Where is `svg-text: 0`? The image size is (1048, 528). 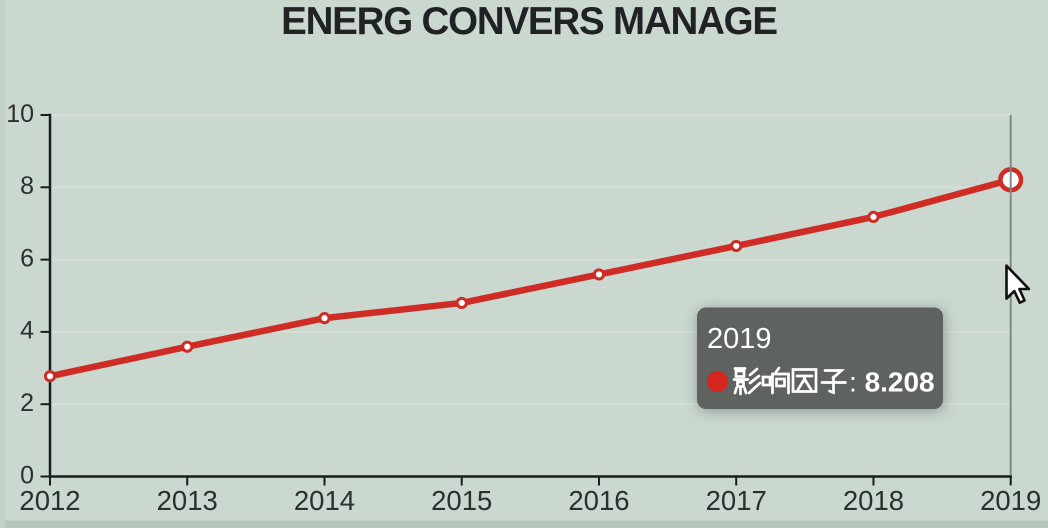
svg-text: 0 is located at coordinates (27, 475).